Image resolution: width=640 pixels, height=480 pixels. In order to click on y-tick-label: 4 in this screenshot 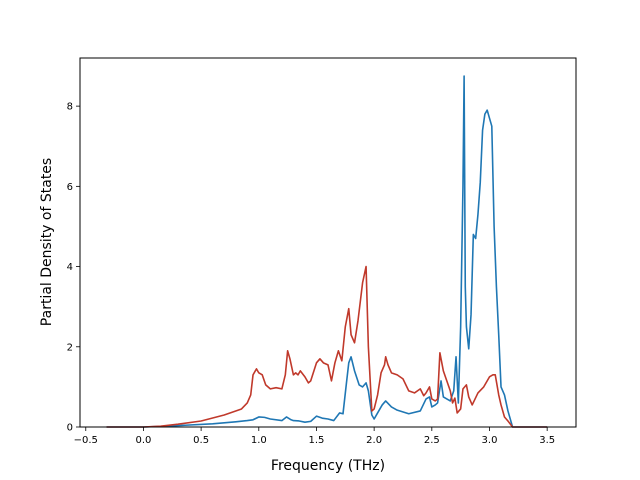, I will do `click(70, 267)`.